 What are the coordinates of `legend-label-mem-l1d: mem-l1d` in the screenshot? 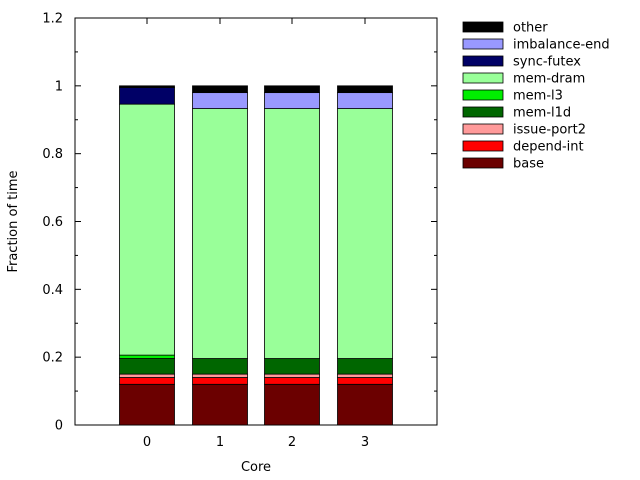 It's located at (542, 113).